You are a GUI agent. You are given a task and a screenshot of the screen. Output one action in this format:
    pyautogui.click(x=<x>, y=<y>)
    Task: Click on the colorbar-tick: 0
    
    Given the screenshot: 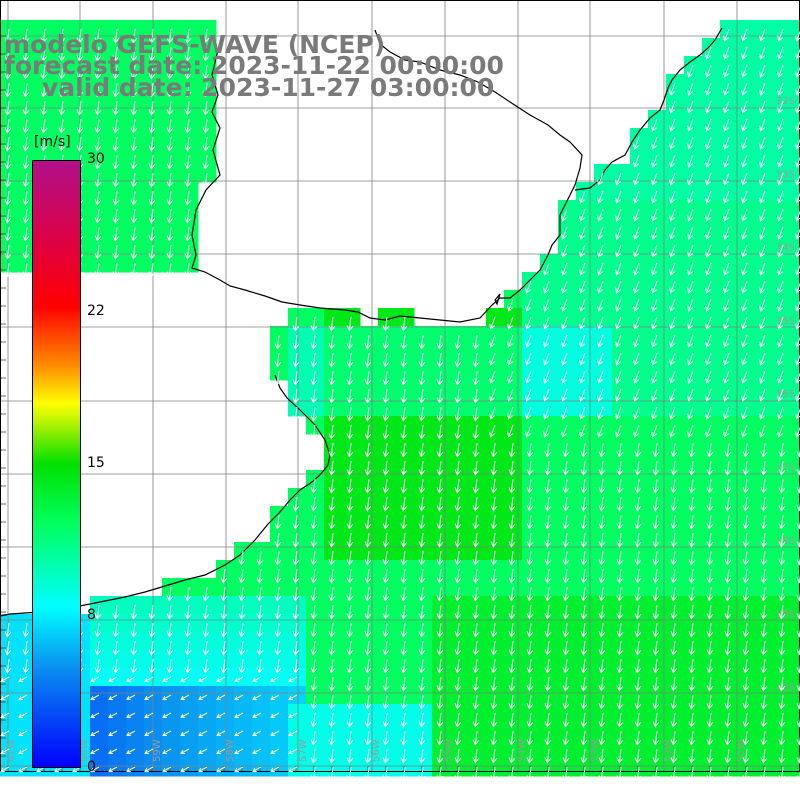 What is the action you would take?
    pyautogui.click(x=91, y=767)
    